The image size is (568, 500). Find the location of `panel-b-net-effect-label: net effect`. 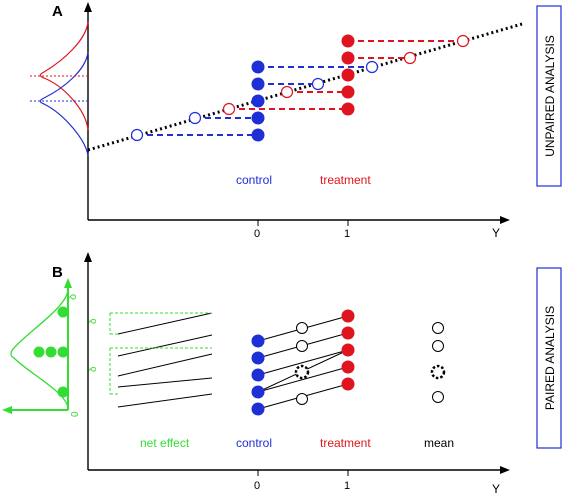

panel-b-net-effect-label: net effect is located at coordinates (165, 443).